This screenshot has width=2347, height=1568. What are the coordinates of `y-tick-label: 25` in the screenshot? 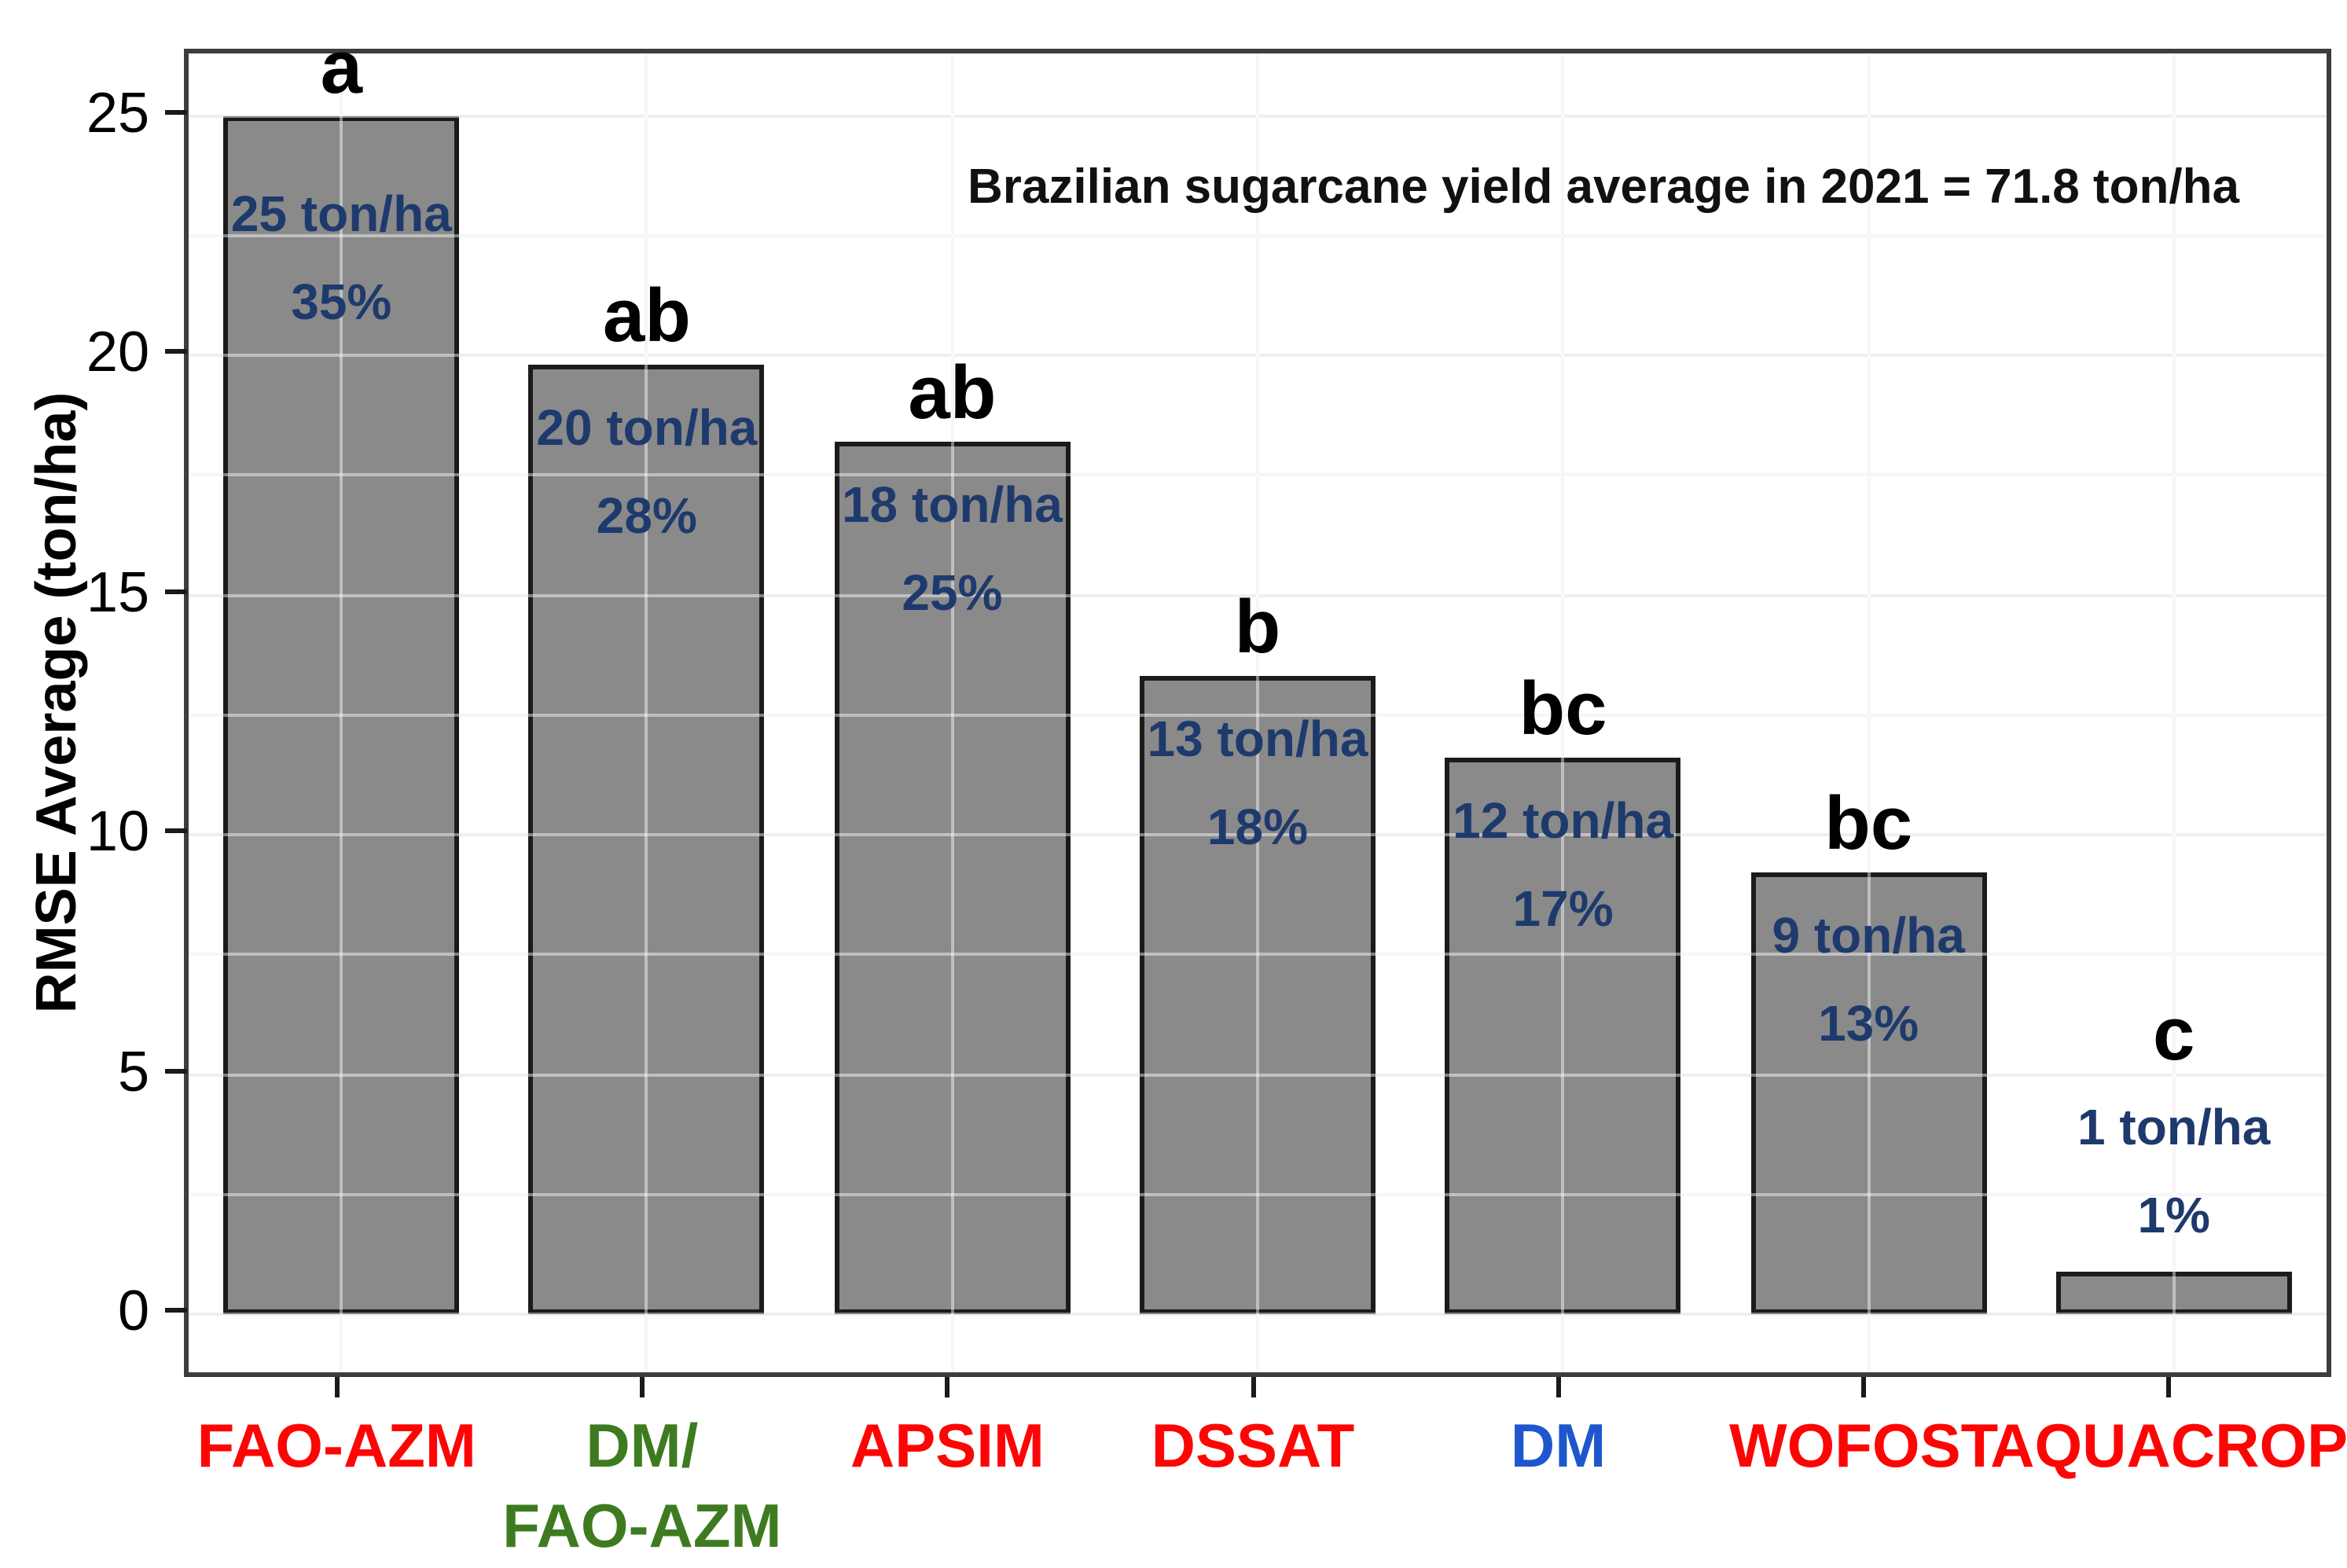 It's located at (117, 111).